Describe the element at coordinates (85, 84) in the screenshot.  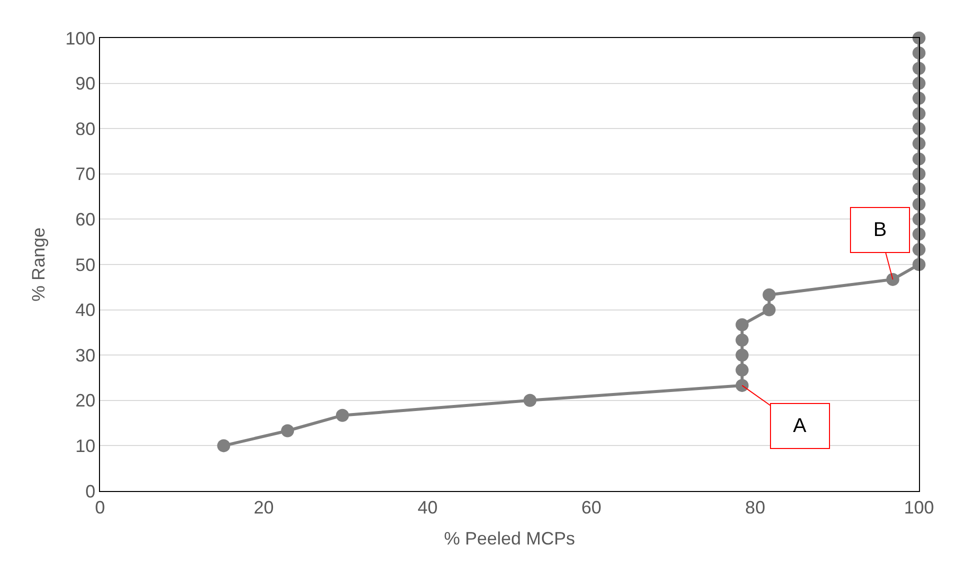
I see `y-tick-label: 90` at that location.